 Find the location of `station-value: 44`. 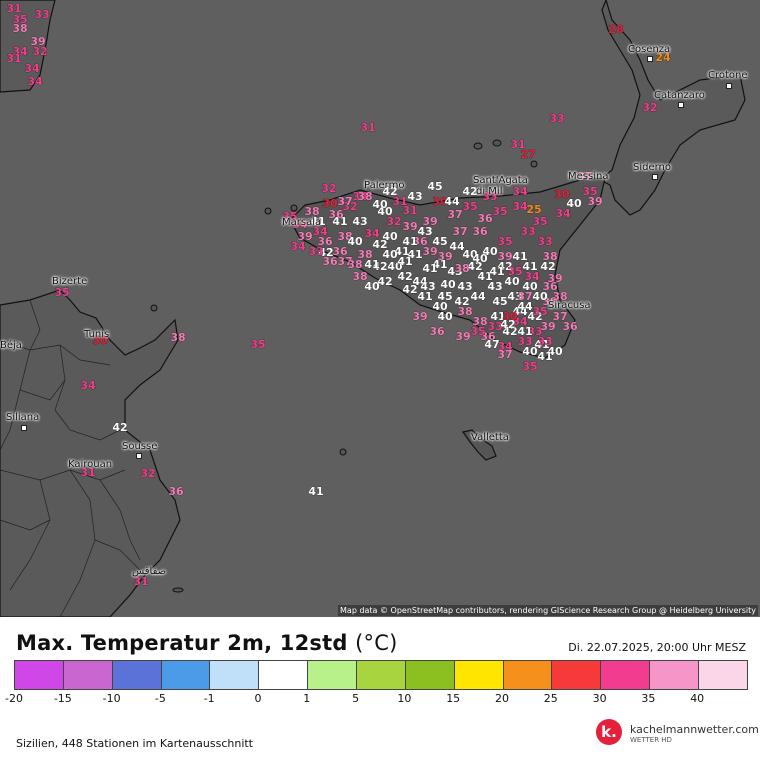

station-value: 44 is located at coordinates (478, 297).